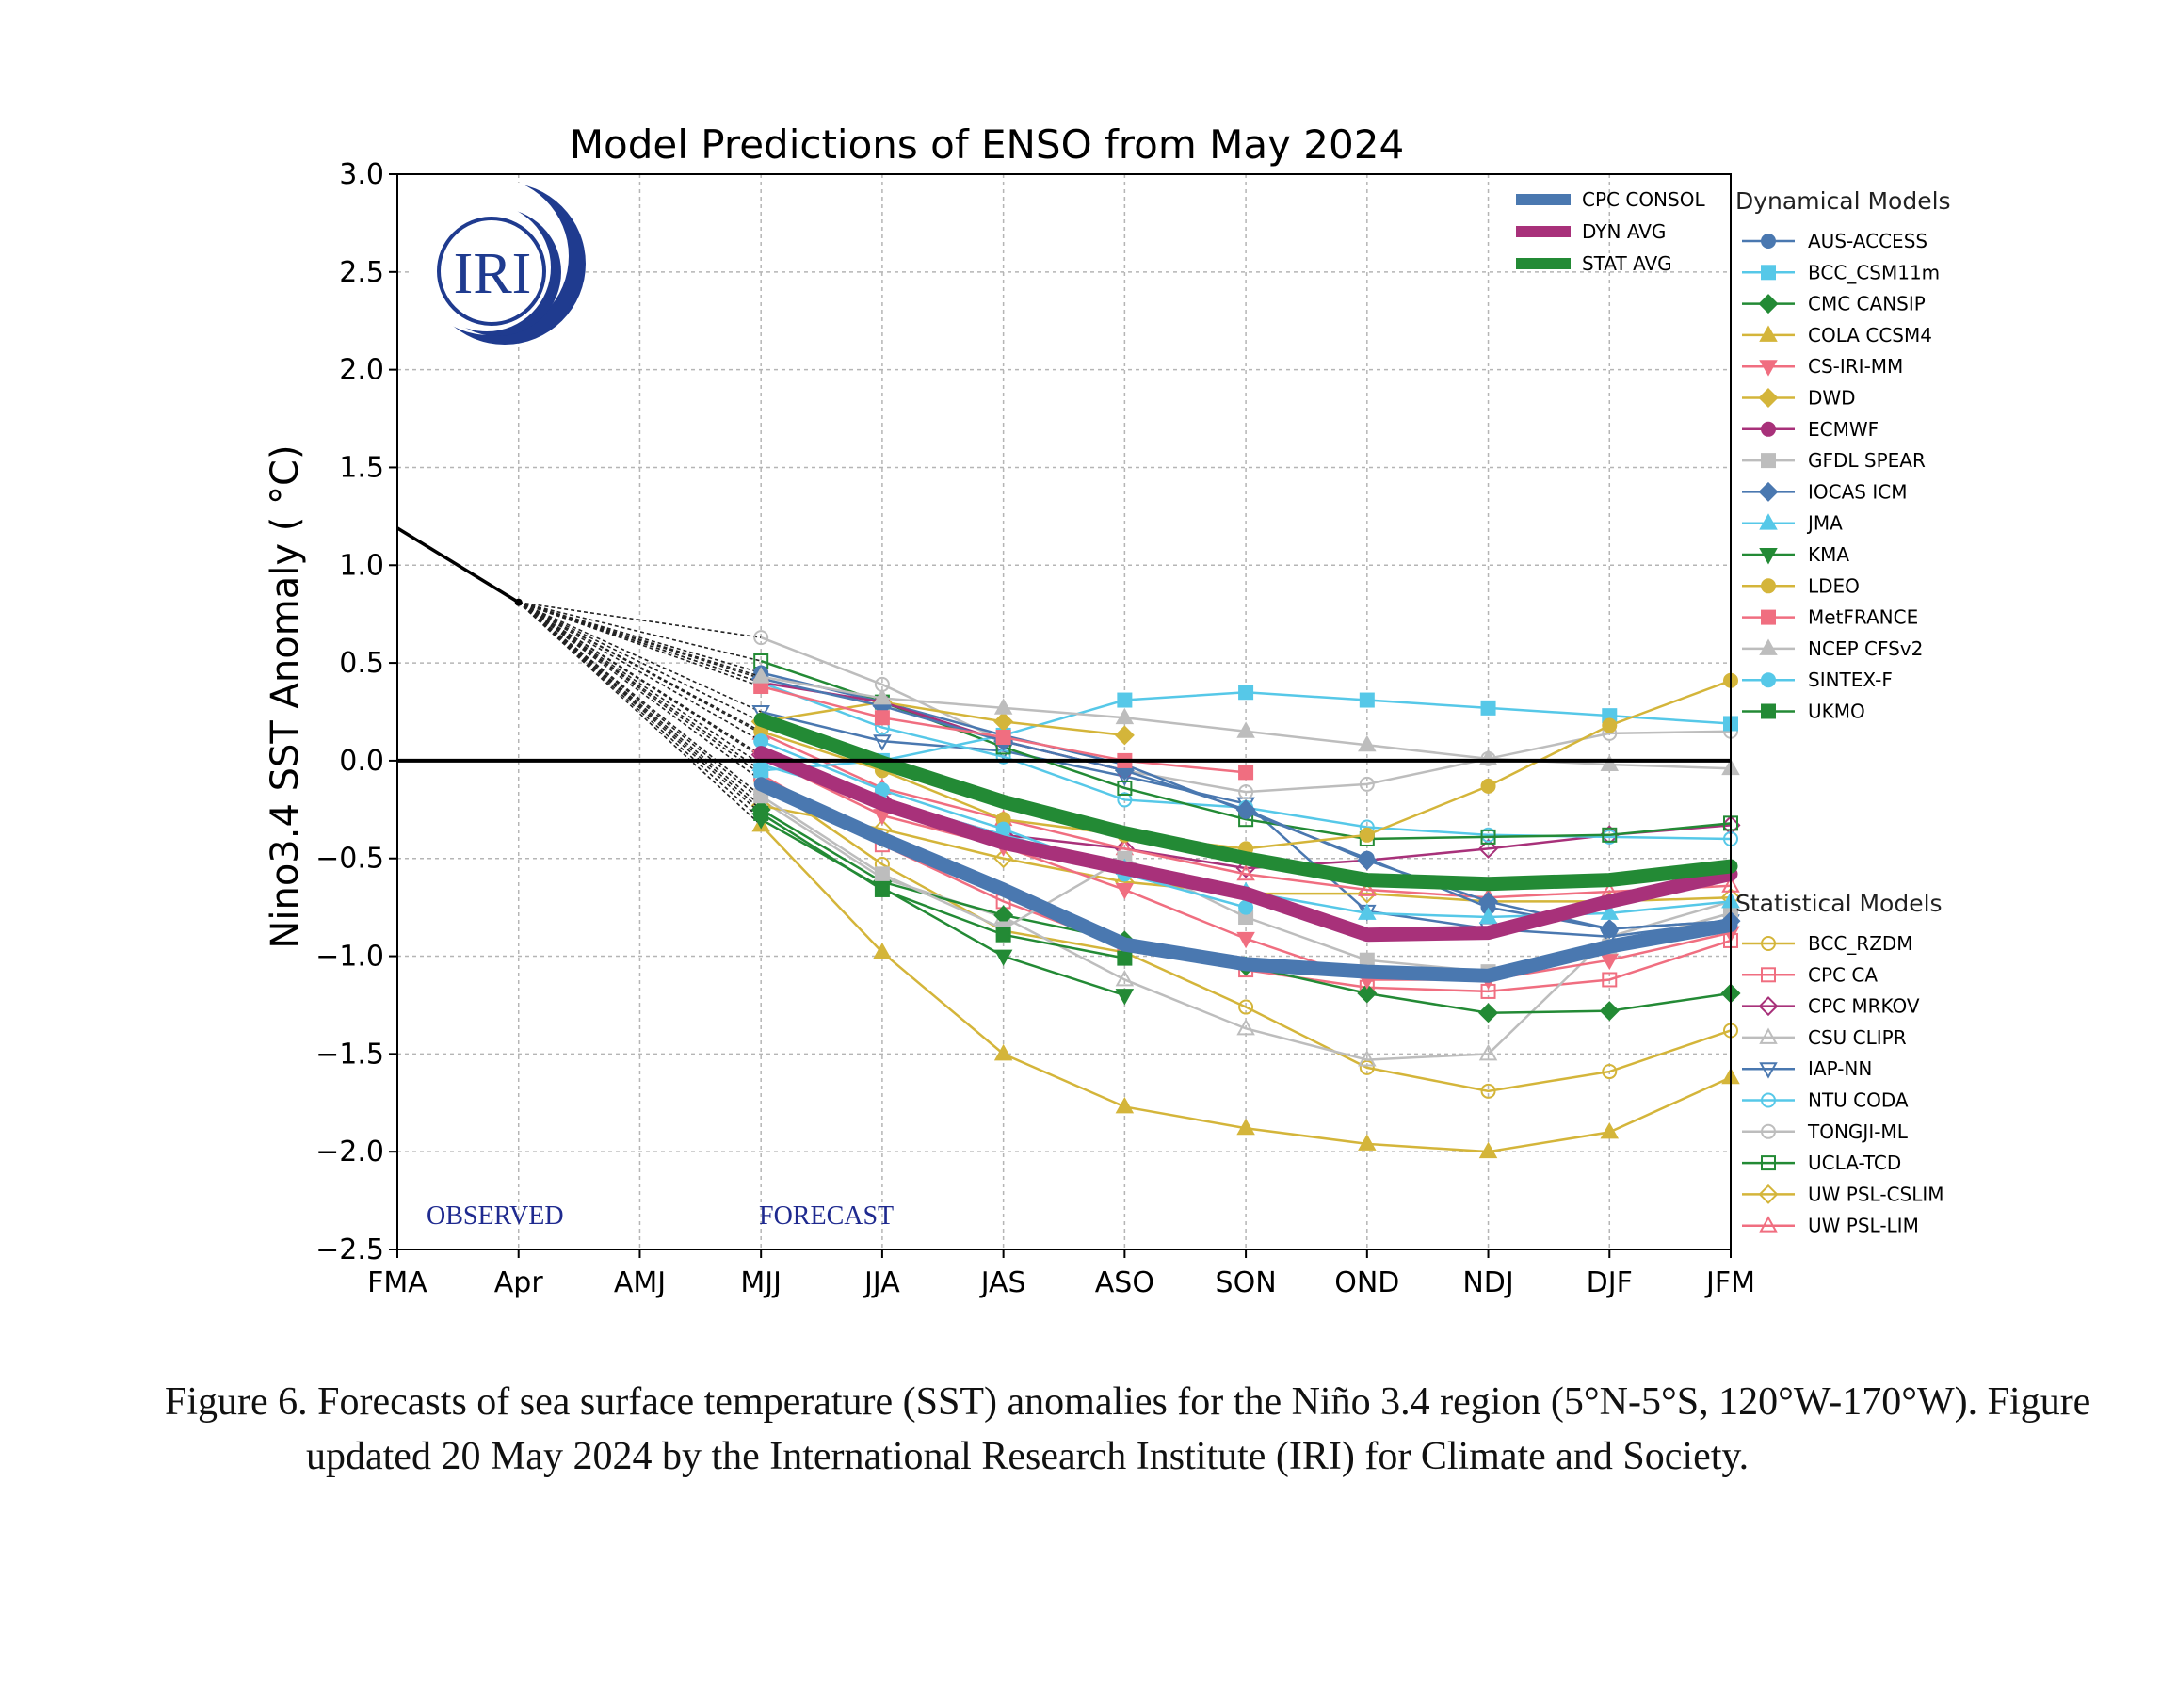  What do you see at coordinates (1855, 366) in the screenshot?
I see `legend-label: CS-IRI-MM` at bounding box center [1855, 366].